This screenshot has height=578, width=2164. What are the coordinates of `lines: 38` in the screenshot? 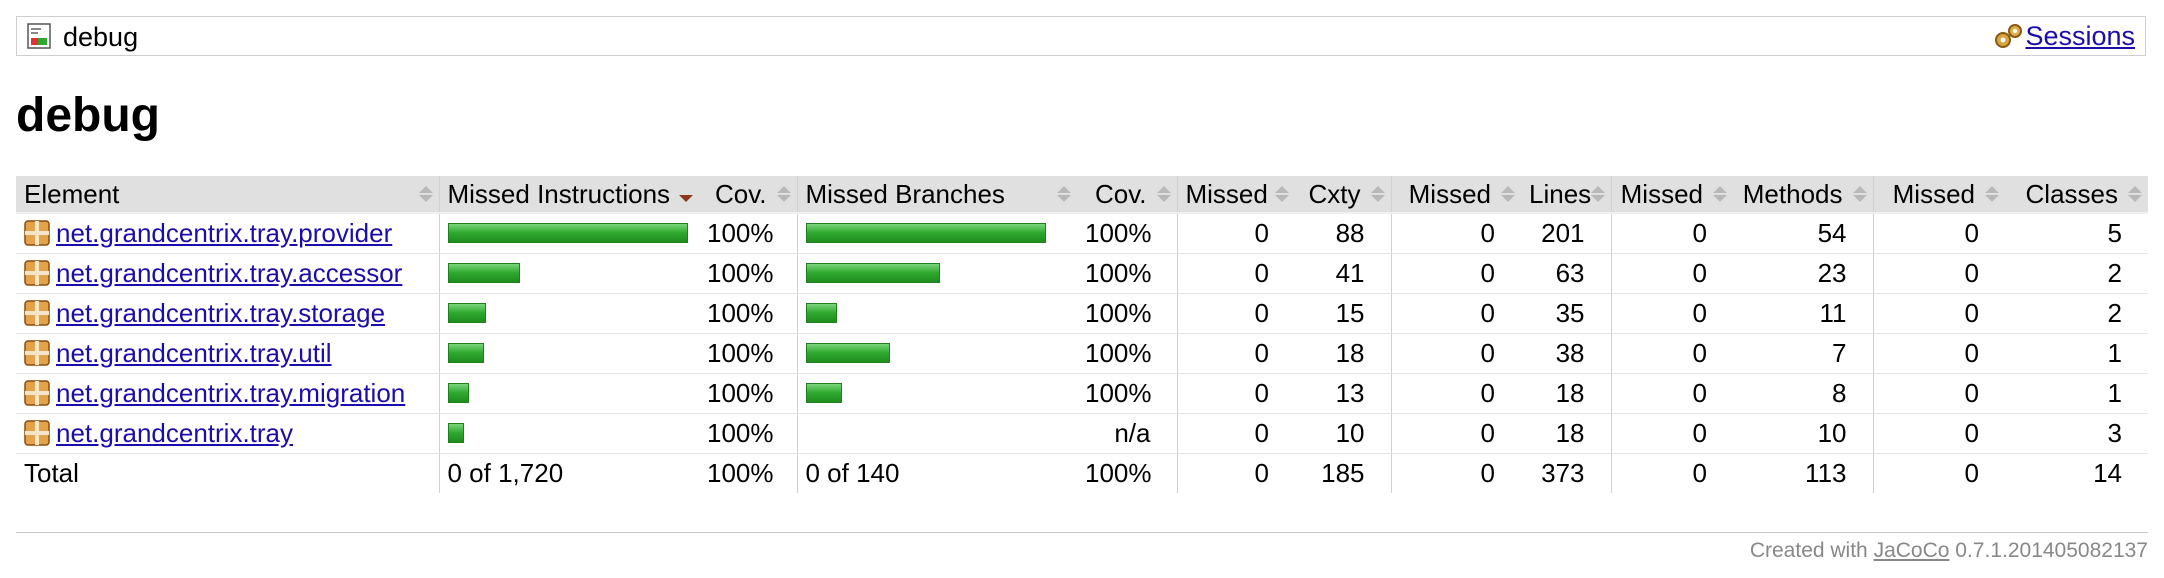 It's located at (1566, 353).